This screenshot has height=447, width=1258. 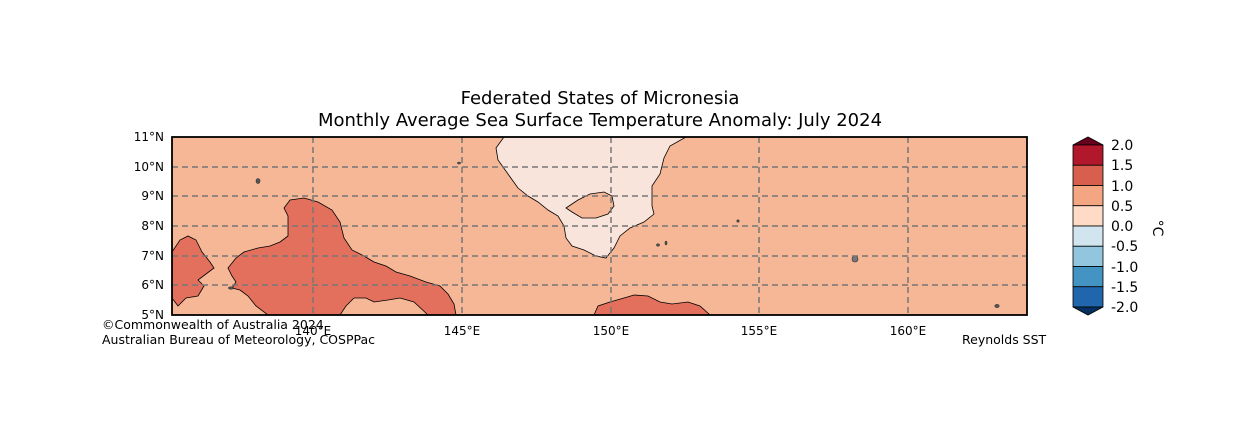 I want to click on lat-label-7n: 7°N, so click(x=152, y=256).